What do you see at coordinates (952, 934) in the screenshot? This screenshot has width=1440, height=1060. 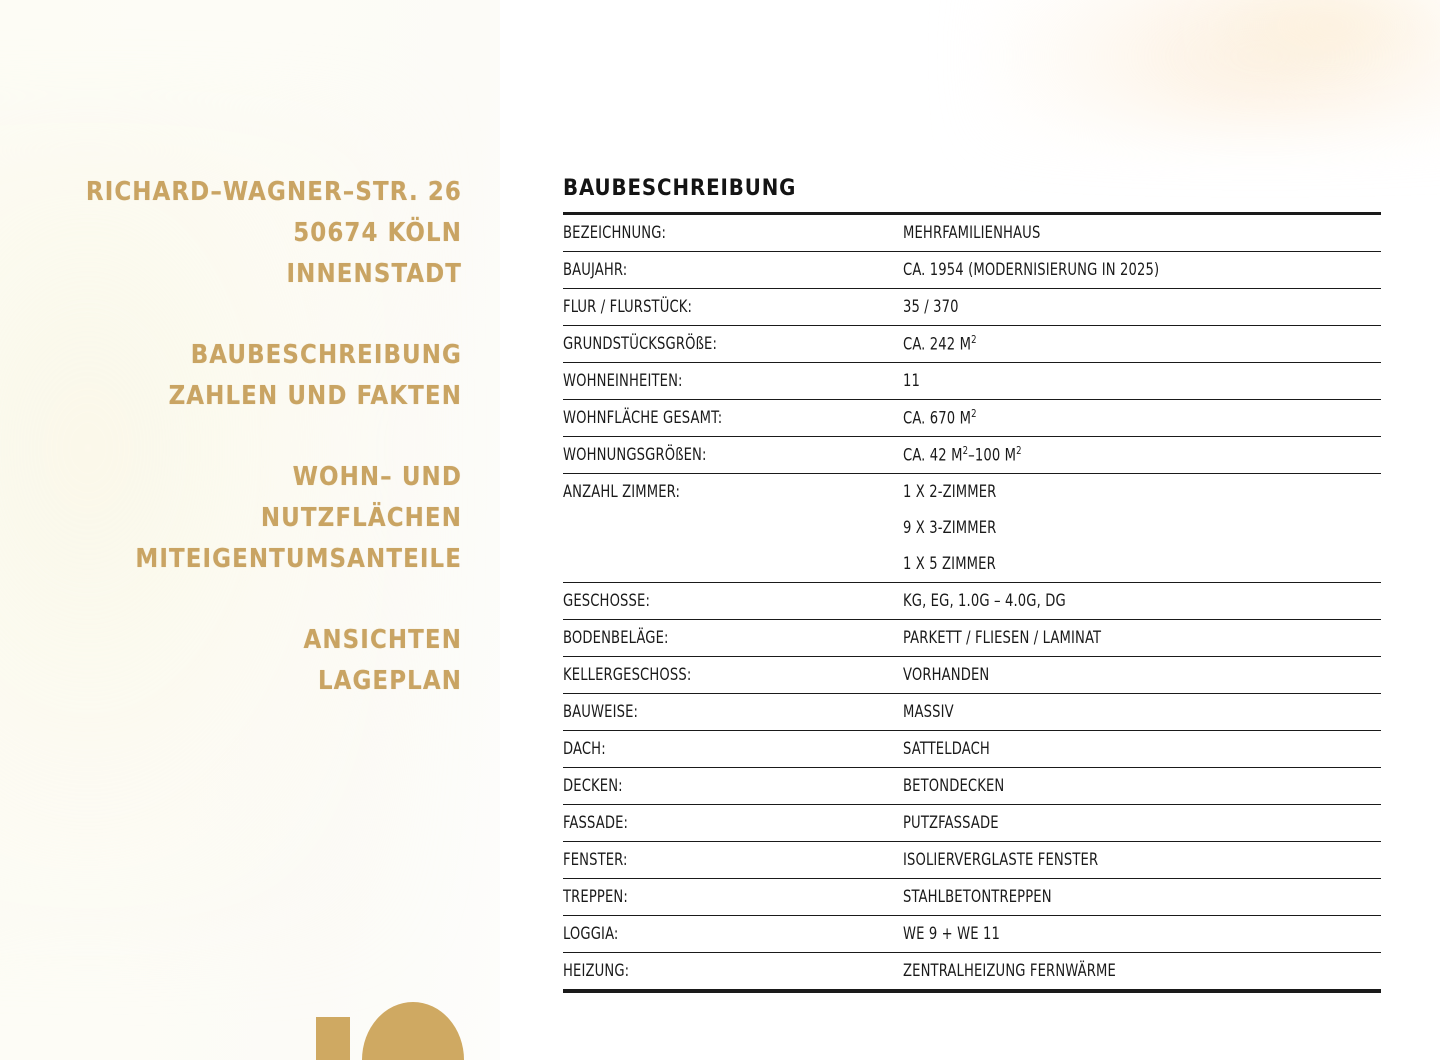 I see `table-row-value: WE 9 + WE 11` at bounding box center [952, 934].